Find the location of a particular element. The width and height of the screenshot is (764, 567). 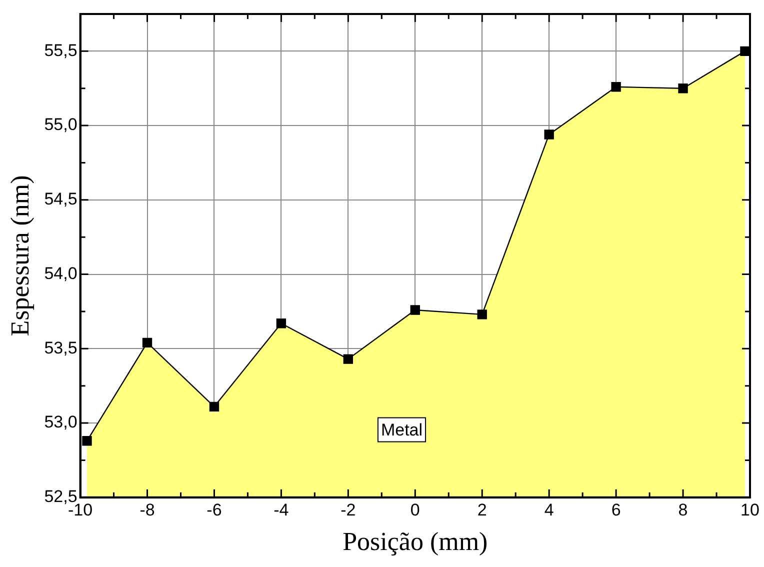

x-axis-title: Posição (mm) is located at coordinates (415, 541).